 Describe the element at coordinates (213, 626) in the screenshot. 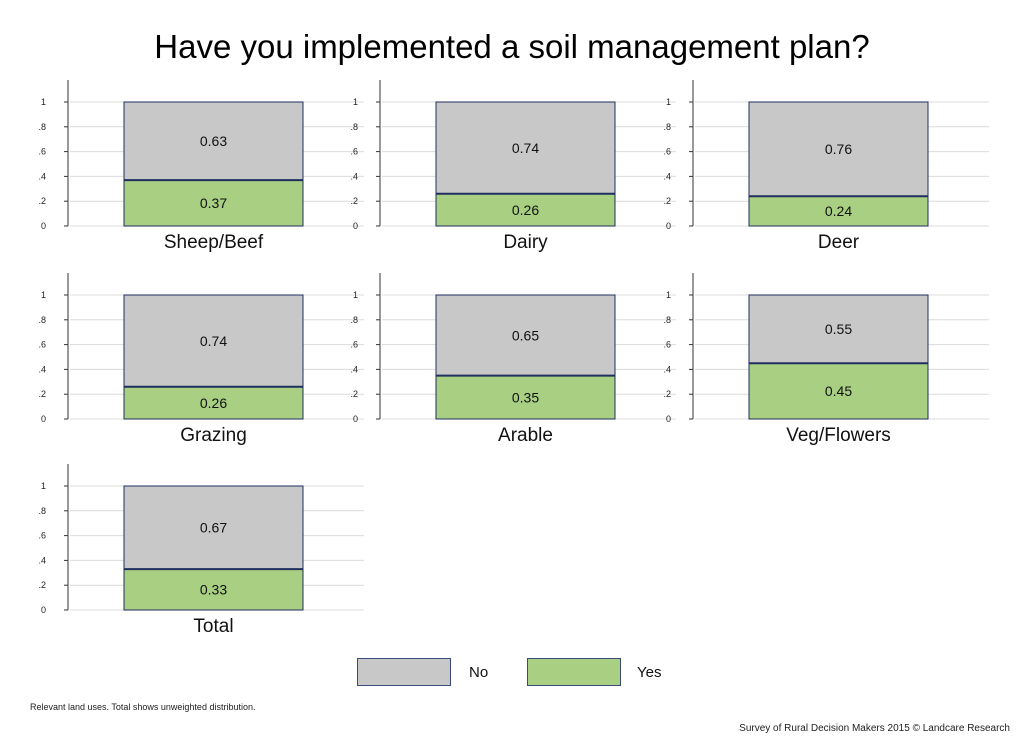

I see `category-label: Total` at that location.